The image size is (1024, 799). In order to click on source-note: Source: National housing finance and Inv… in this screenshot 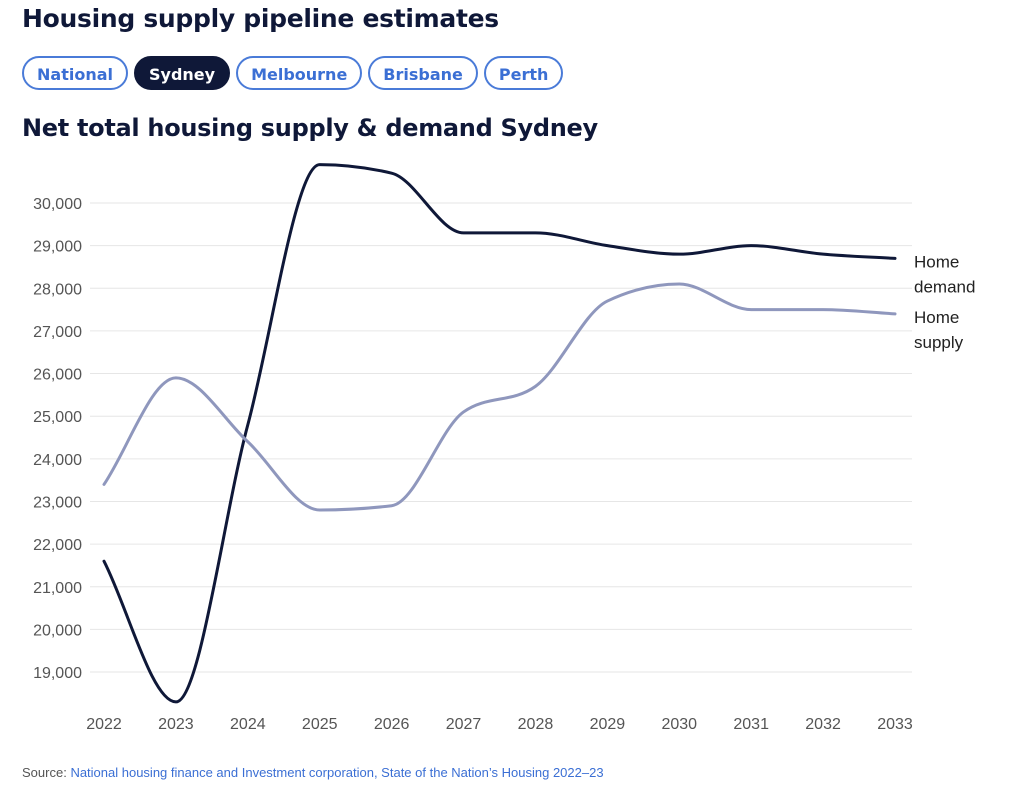, I will do `click(313, 772)`.